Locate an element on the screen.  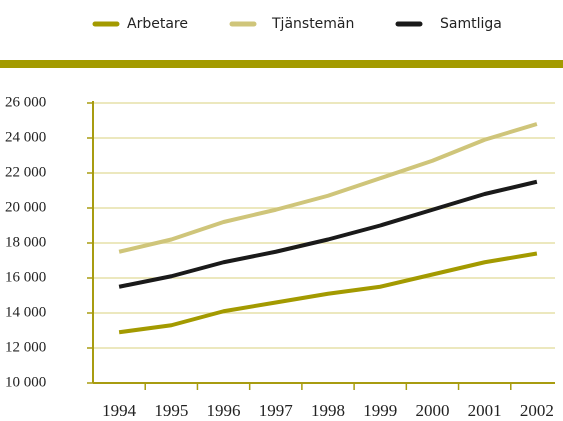
x-tick-label: 1999 is located at coordinates (380, 410).